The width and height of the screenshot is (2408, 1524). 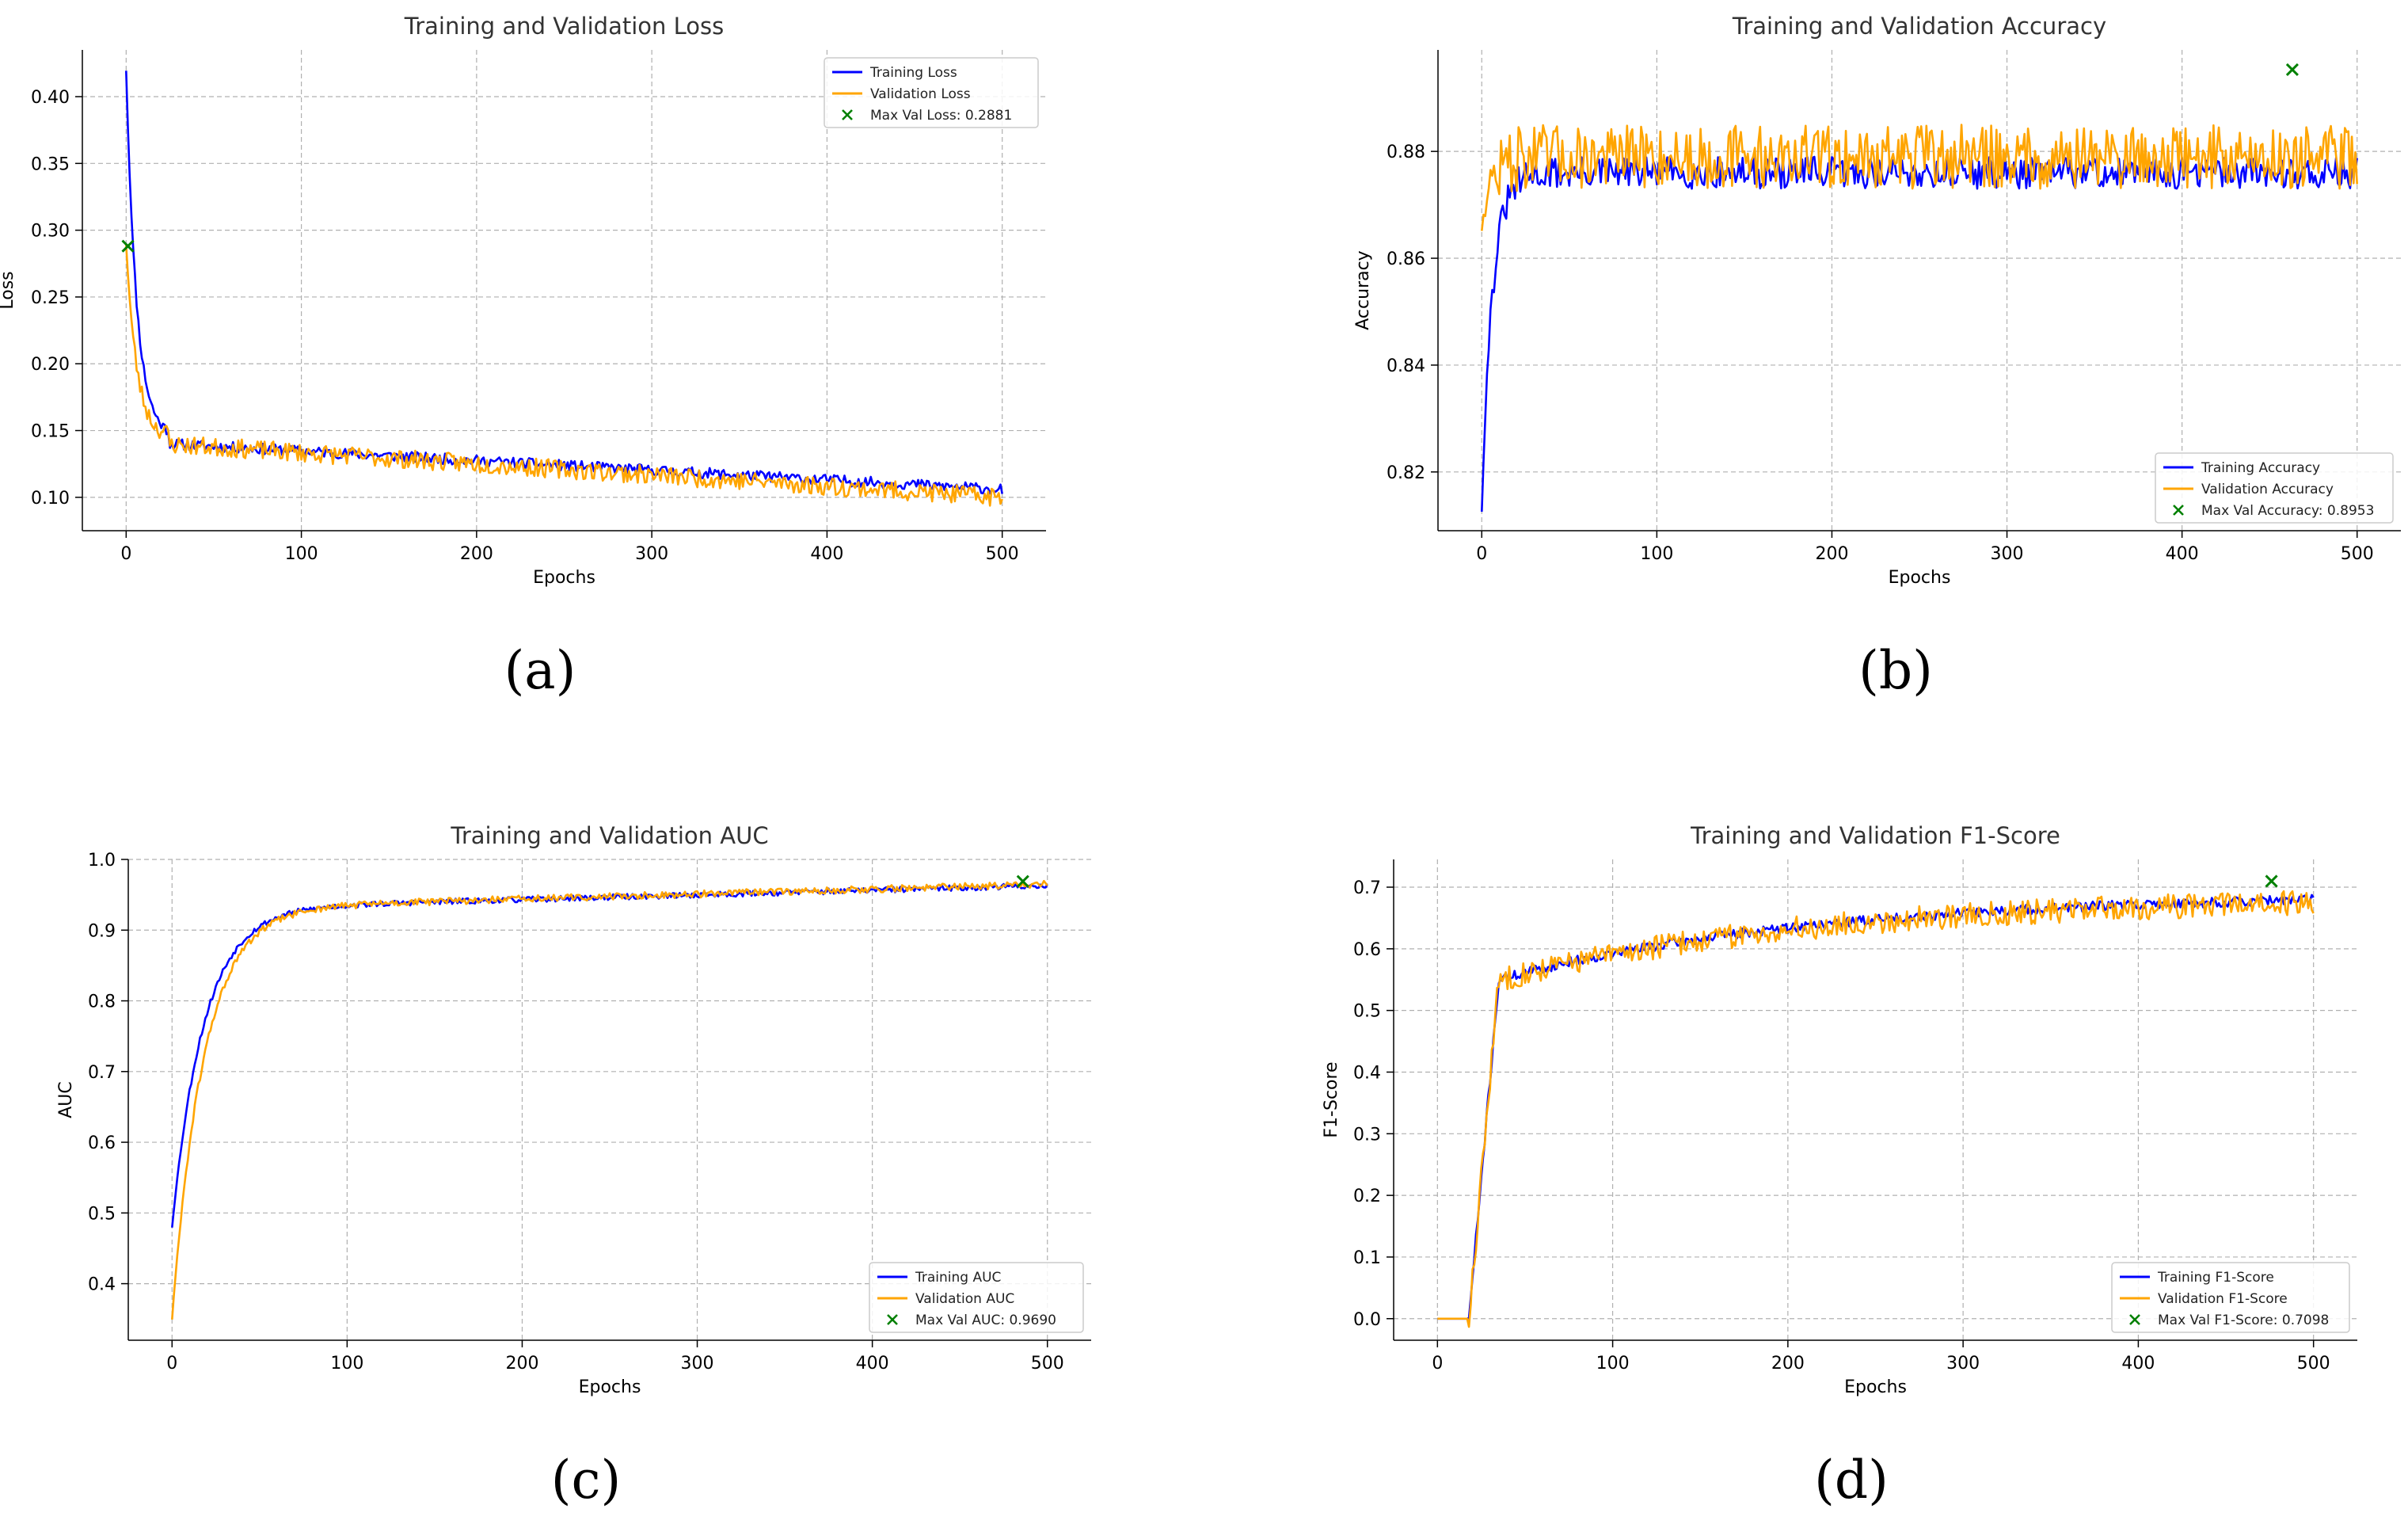 I want to click on y-tick-label: 0.30, so click(x=50, y=232).